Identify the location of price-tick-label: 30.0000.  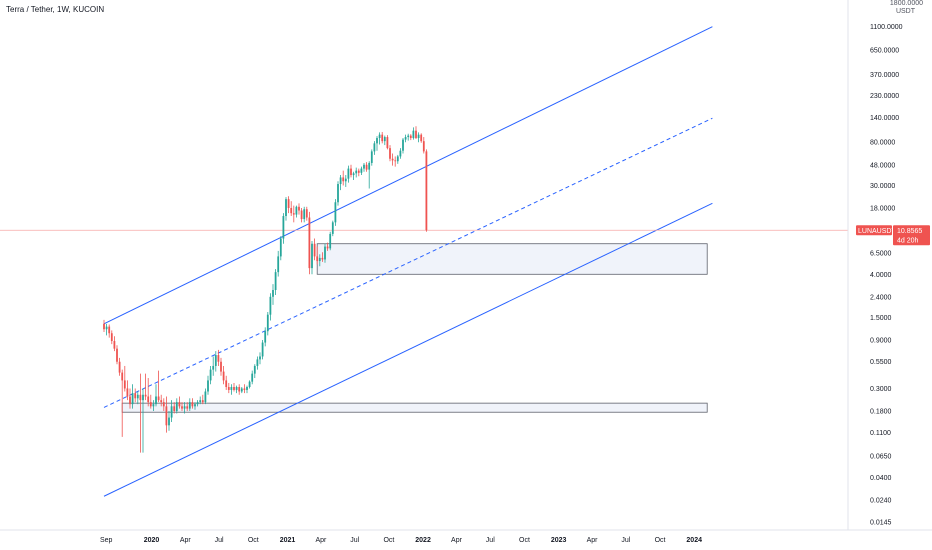
(882, 186).